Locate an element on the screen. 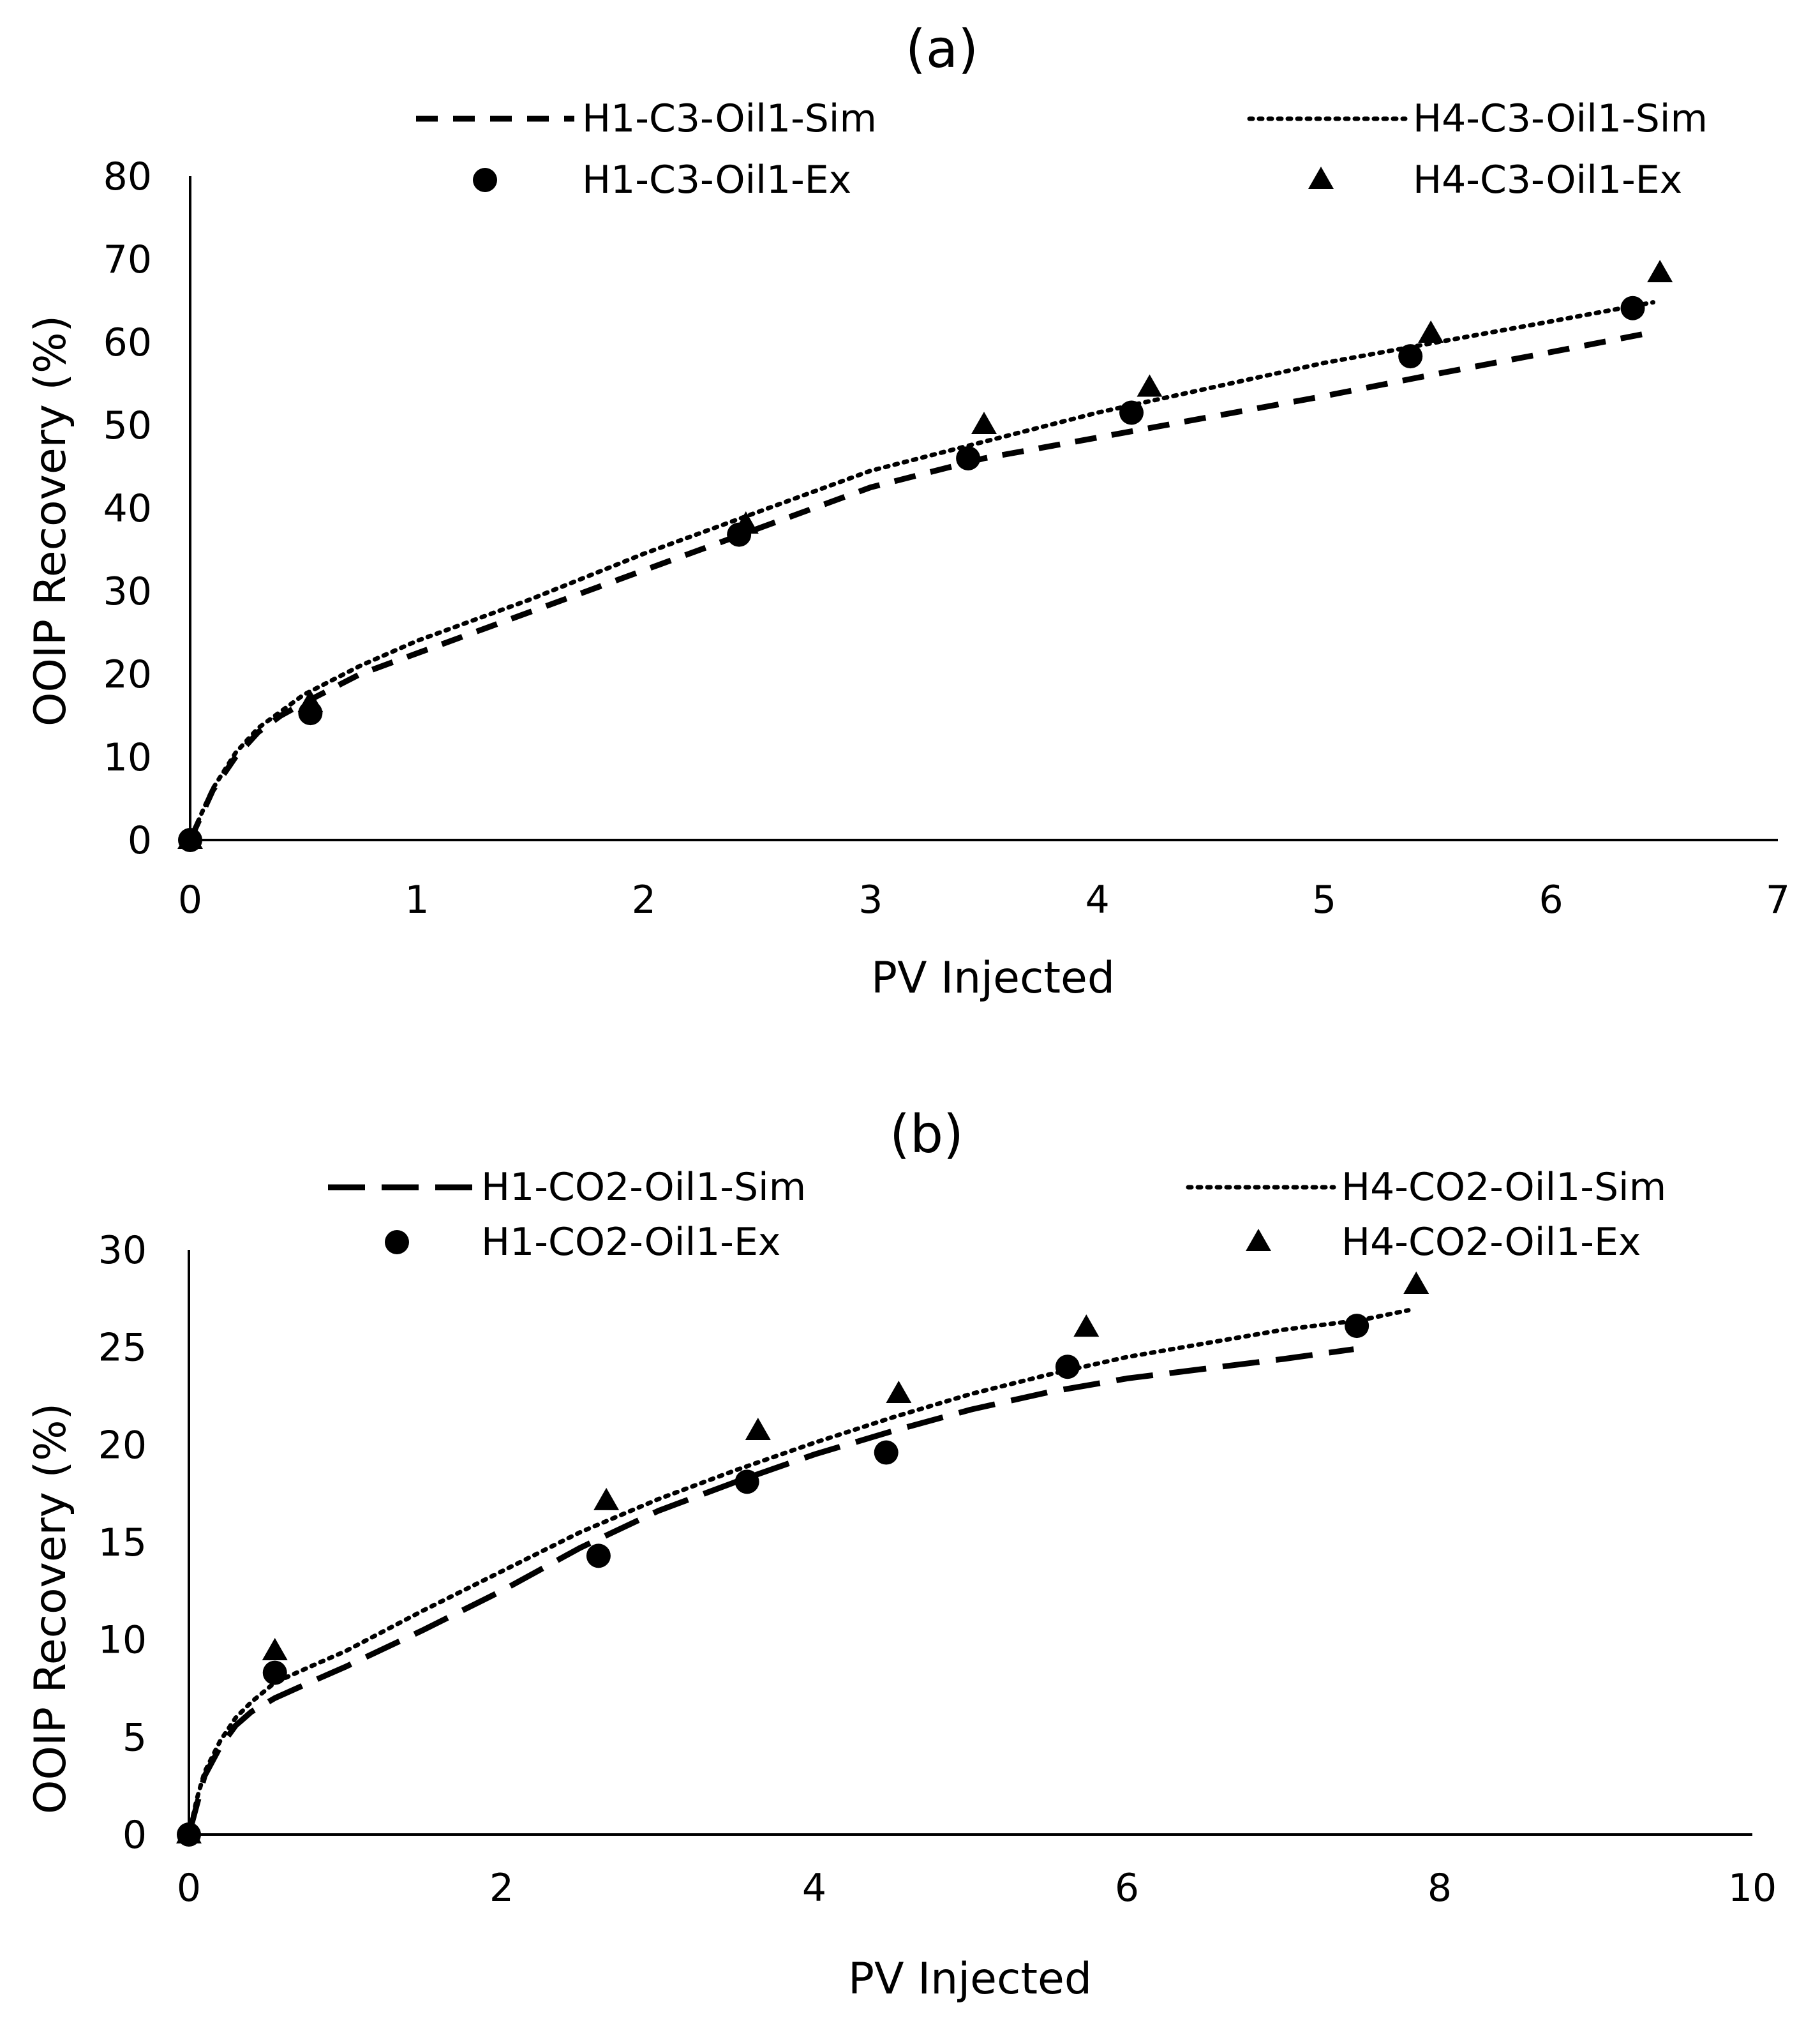  panel-a-y-tick-label: 10 is located at coordinates (127, 757).